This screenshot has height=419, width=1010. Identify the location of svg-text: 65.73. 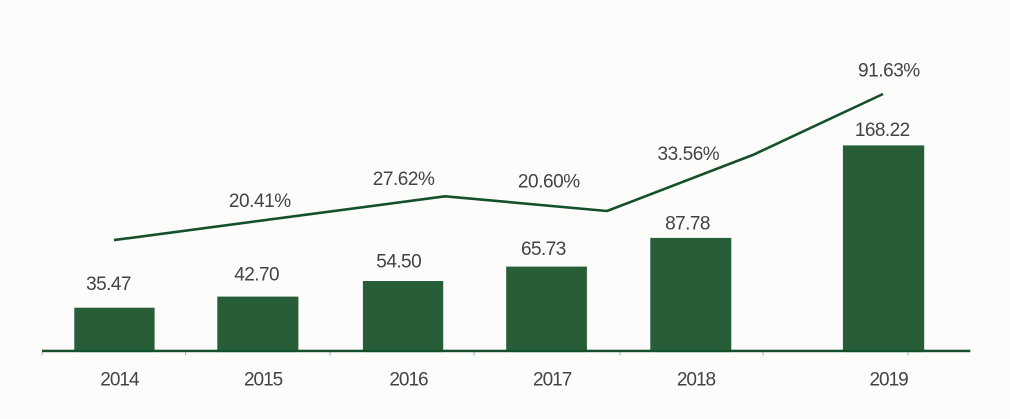
(543, 249).